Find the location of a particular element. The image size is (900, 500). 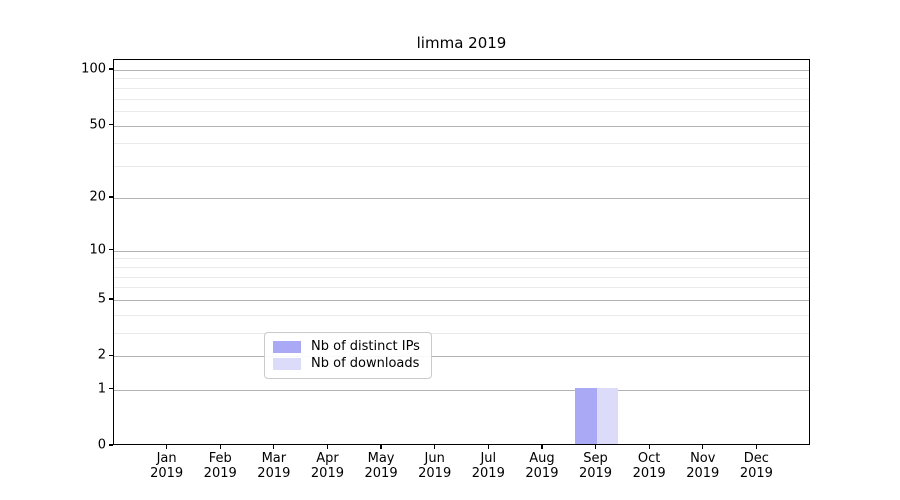

legend-swatch-downloads-icon is located at coordinates (287, 364).